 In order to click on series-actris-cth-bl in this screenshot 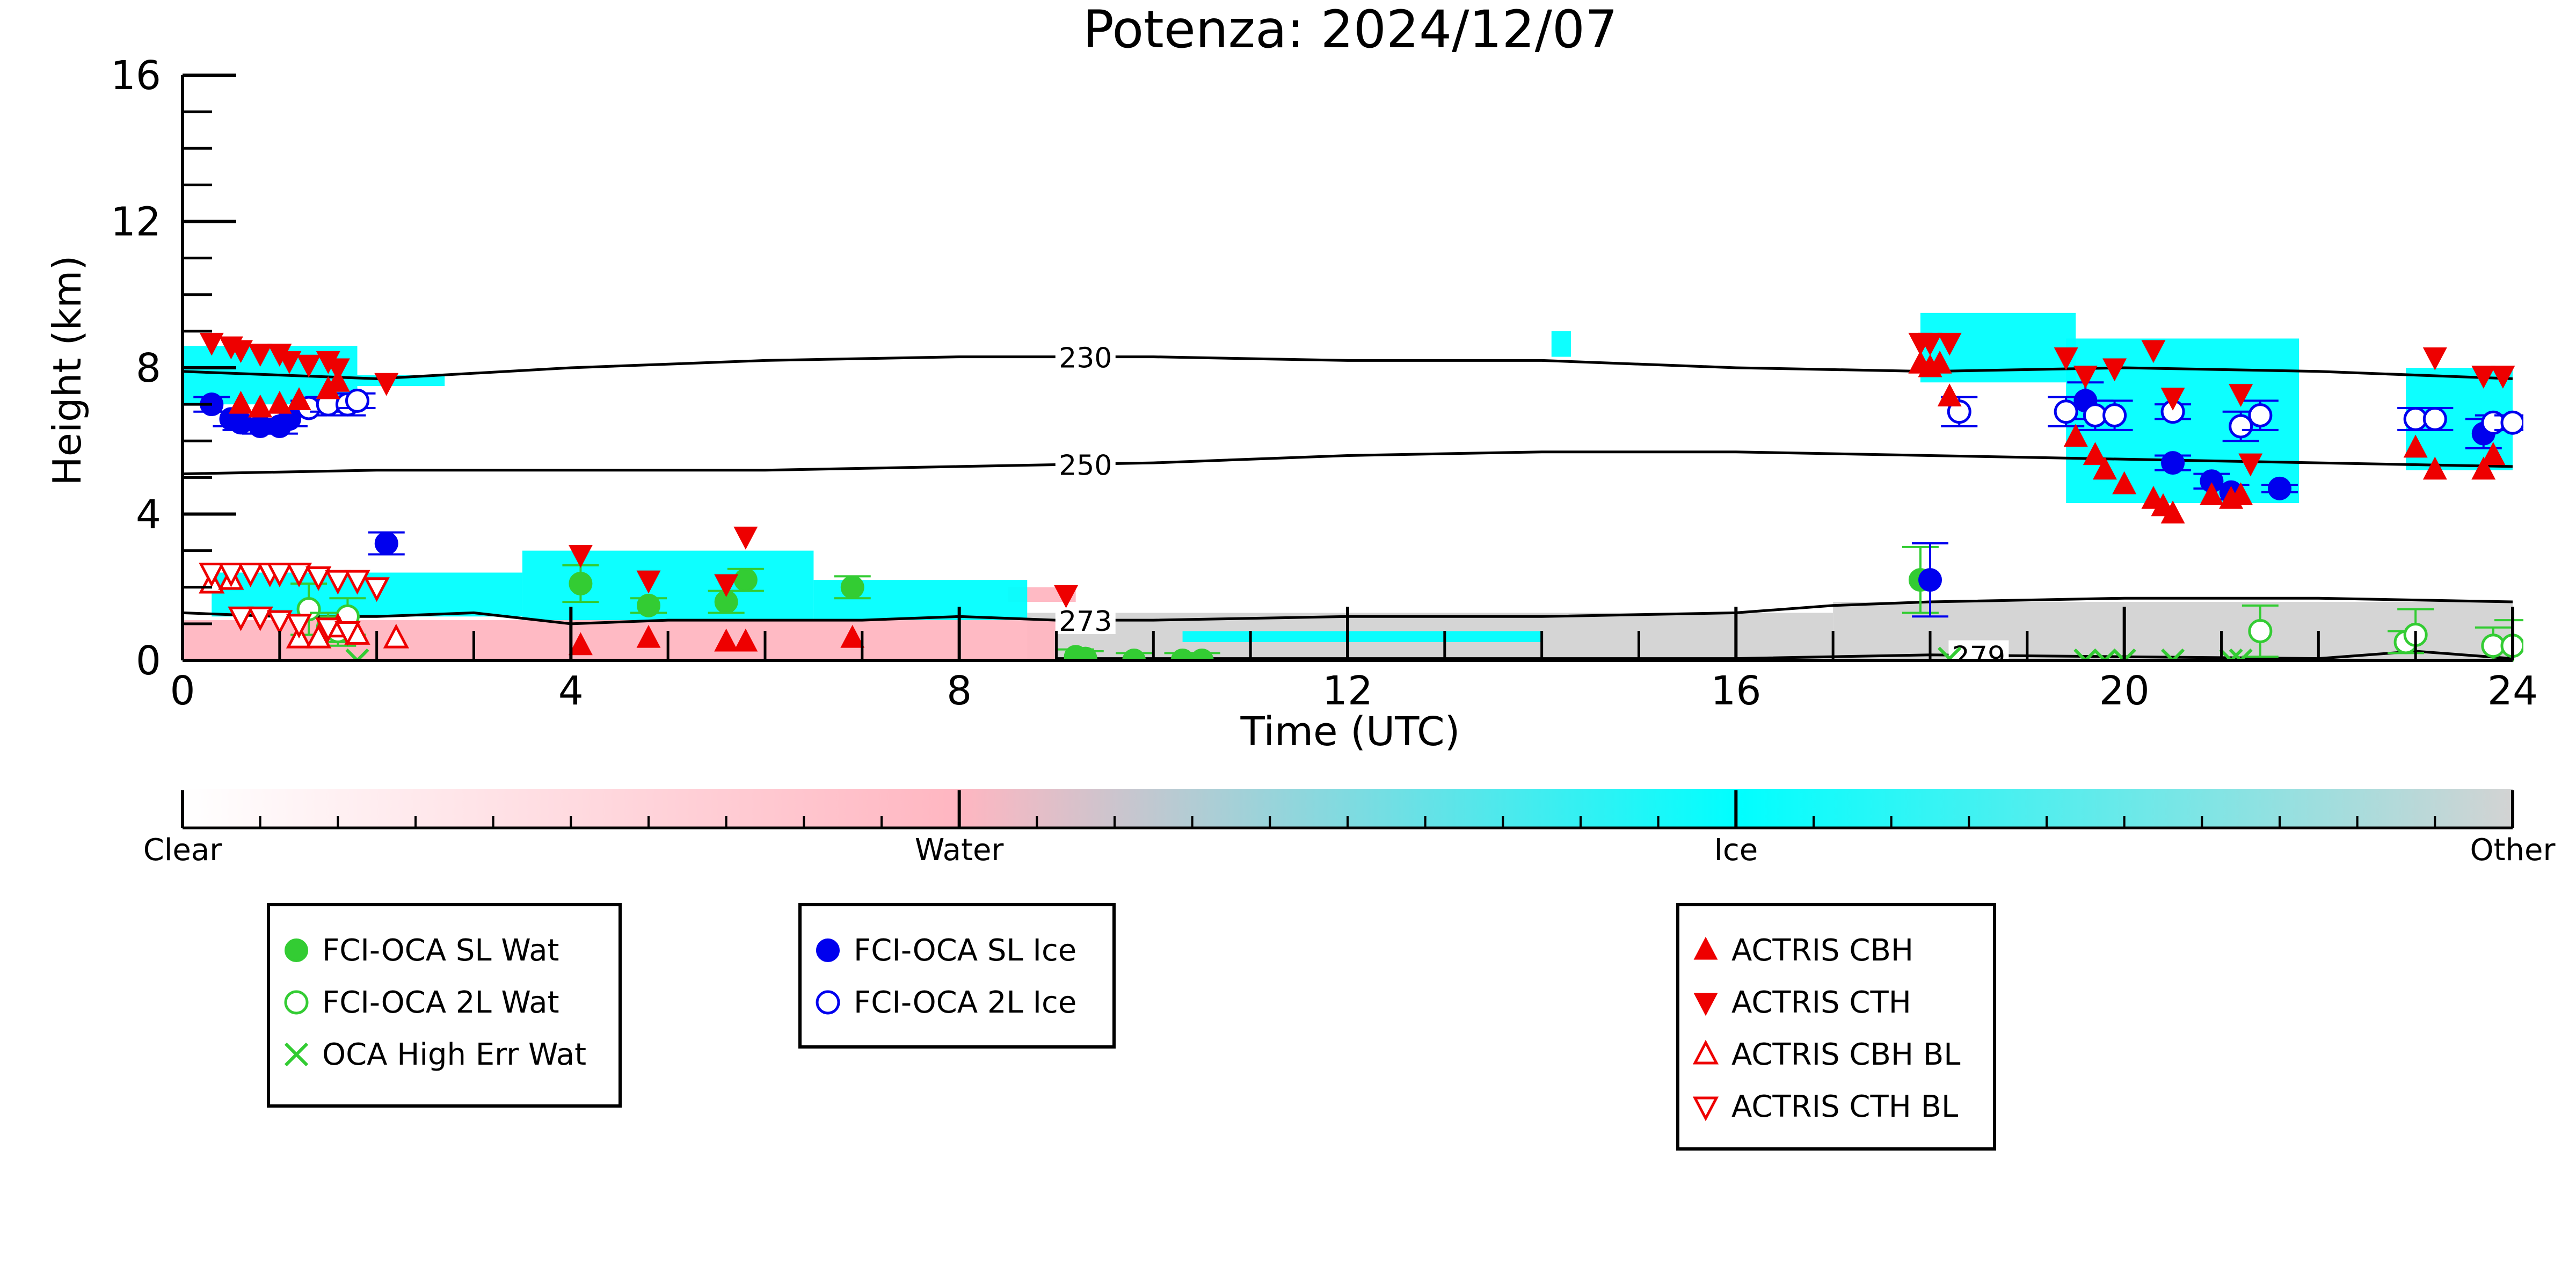, I will do `click(294, 604)`.